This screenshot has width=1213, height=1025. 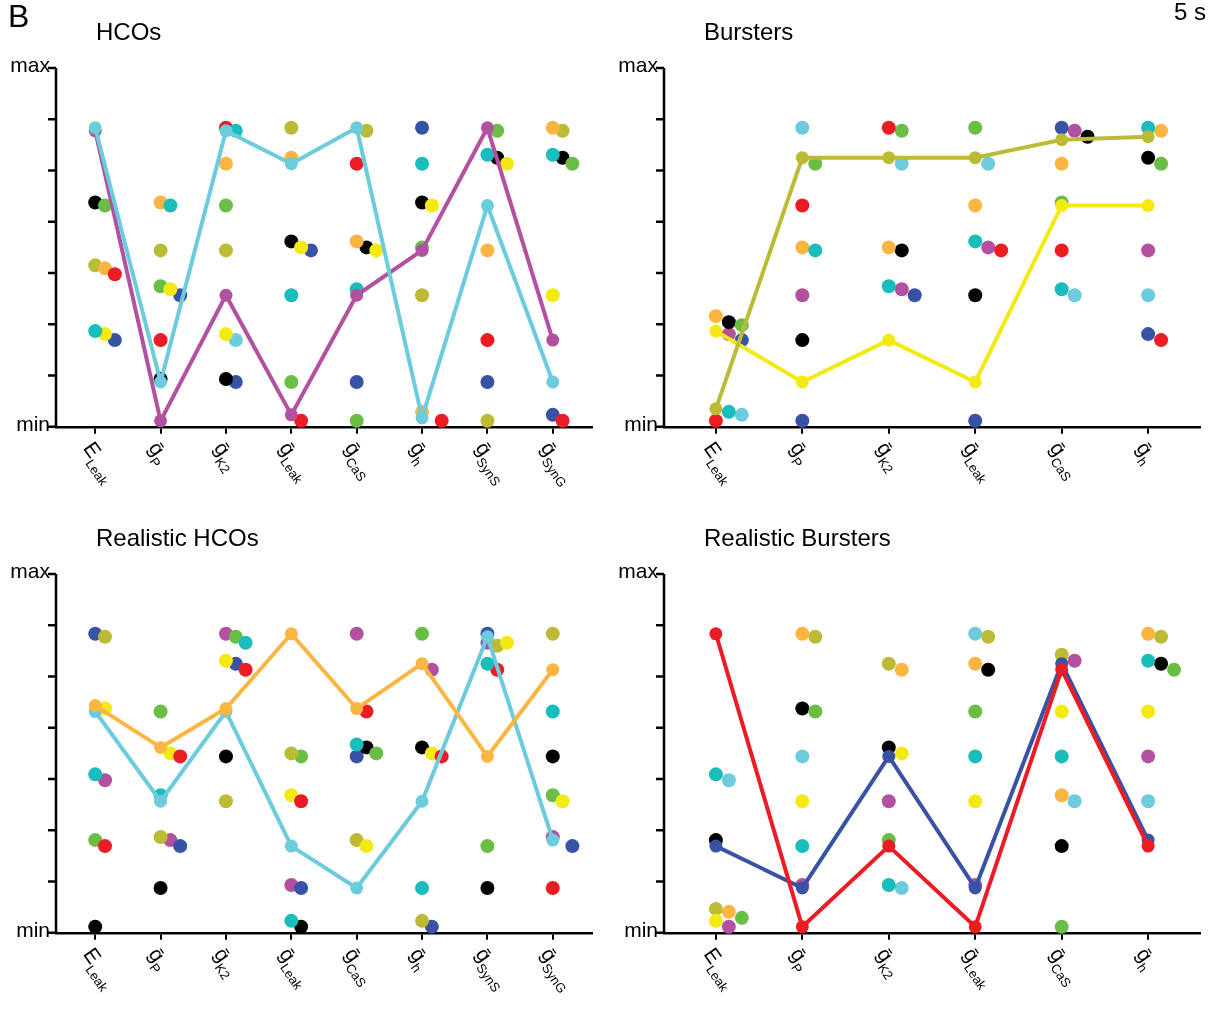 I want to click on chart-title: Realistic Bursters, so click(x=797, y=537).